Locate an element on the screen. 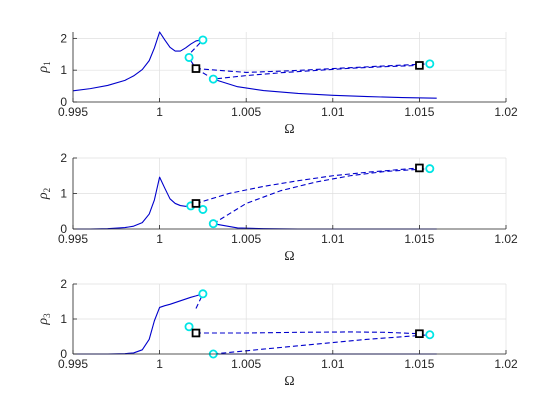  y-axis-label: ρ3 is located at coordinates (44, 319).